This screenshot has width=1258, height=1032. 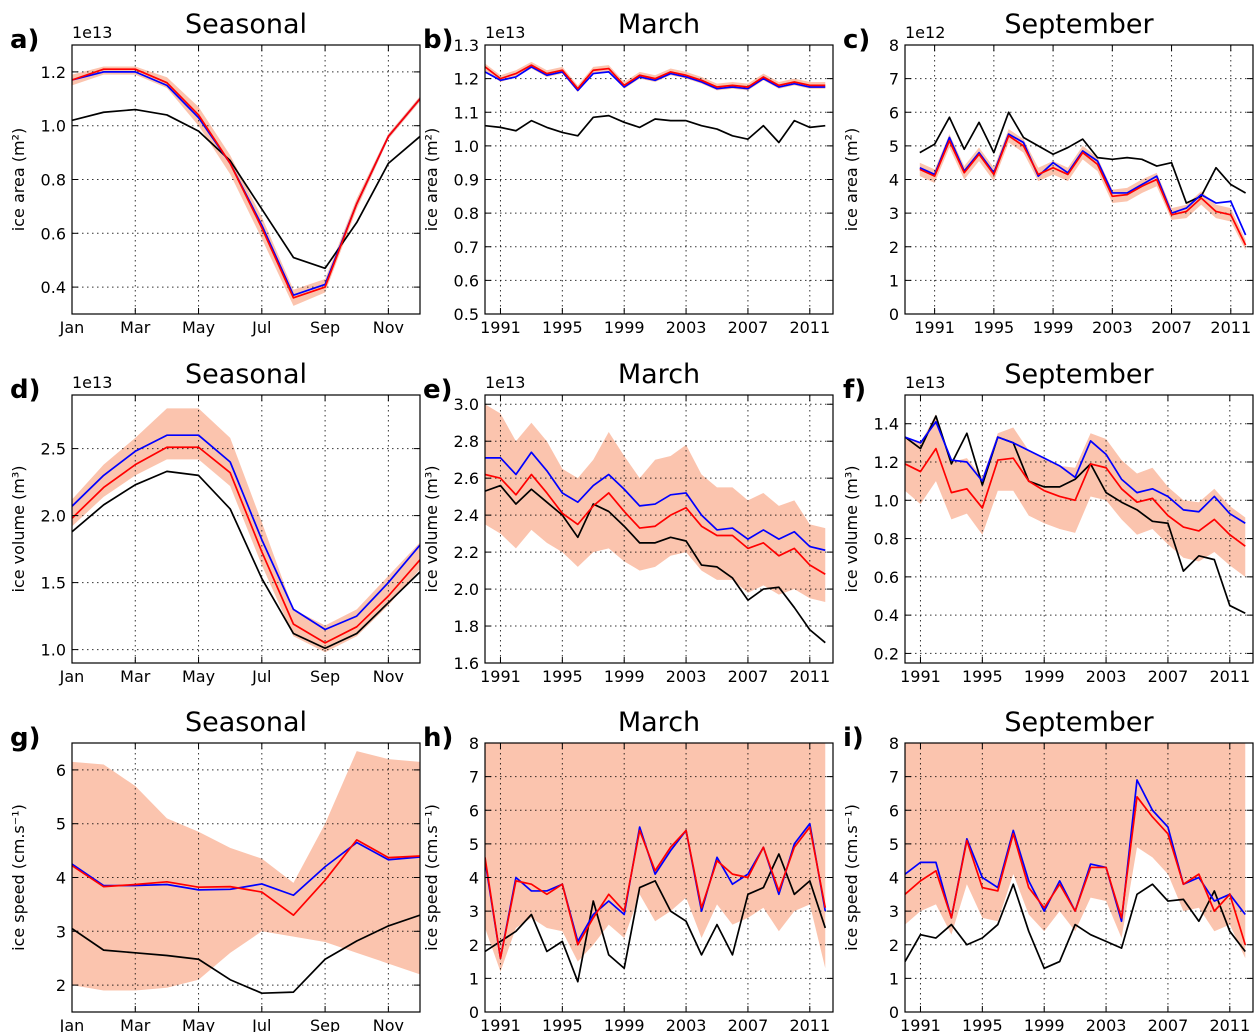 I want to click on x-tick-label: Mar, so click(x=135, y=676).